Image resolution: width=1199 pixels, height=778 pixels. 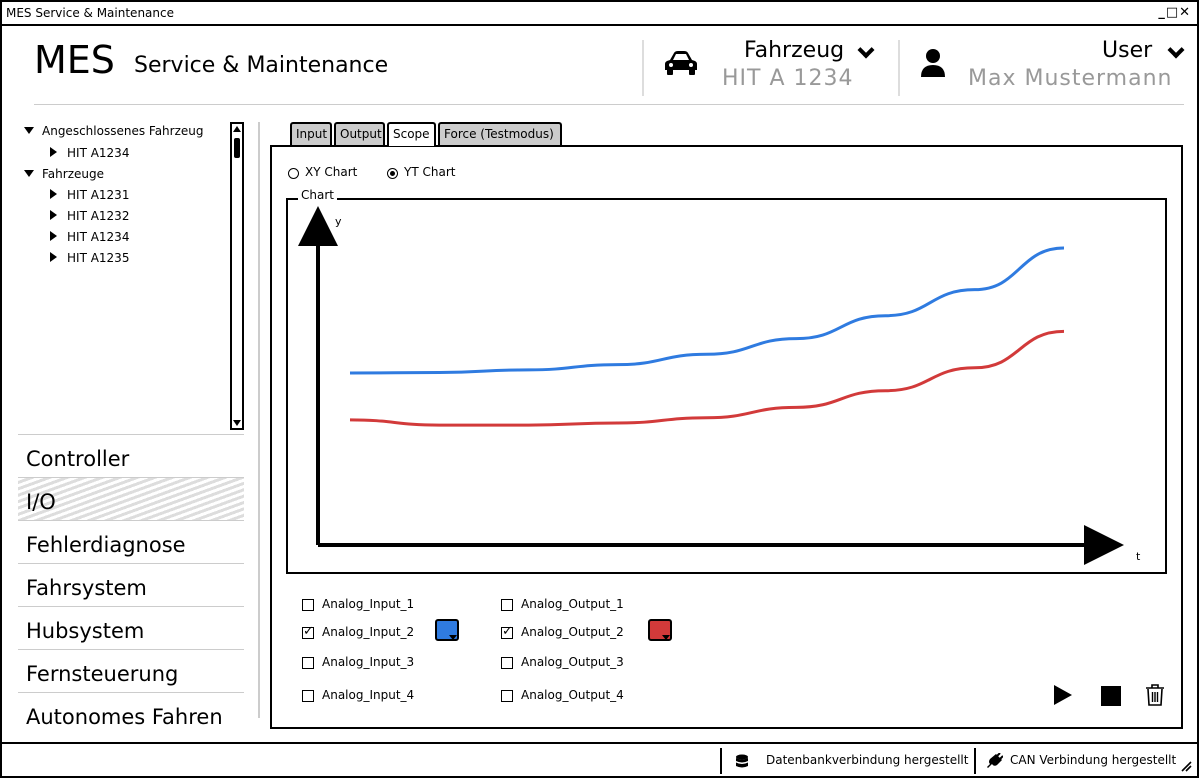 I want to click on x-axis-label: t, so click(x=1138, y=556).